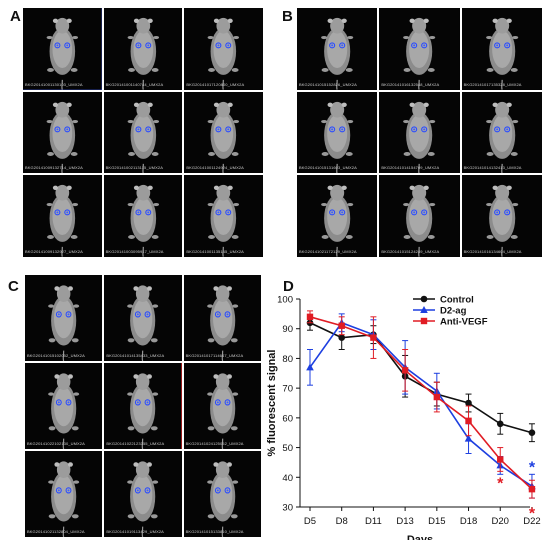 The image size is (550, 543). Describe the element at coordinates (410, 84) in the screenshot. I see `image-filename-label: BKG20141016132548_UMX2A` at that location.